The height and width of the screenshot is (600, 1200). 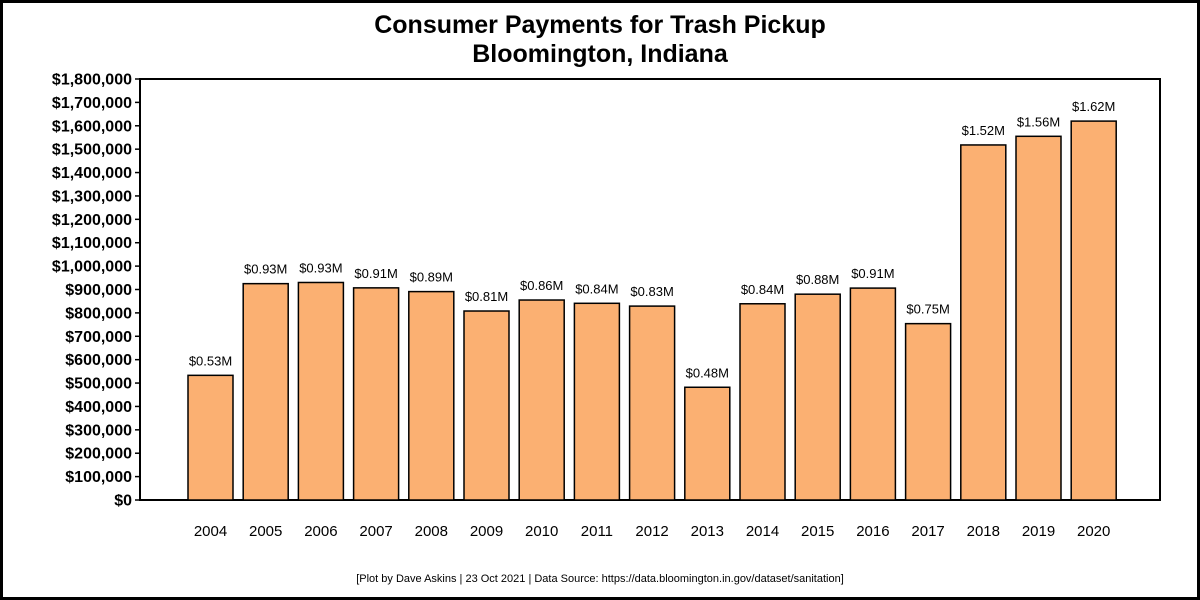 I want to click on x-tick-label-2018: 2018, so click(x=983, y=531).